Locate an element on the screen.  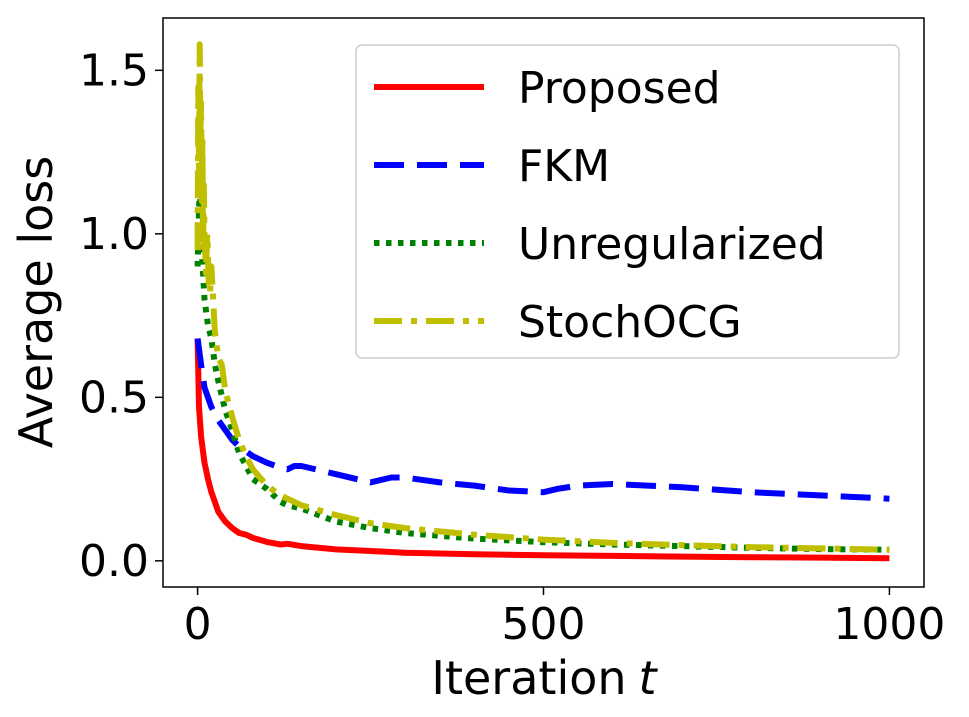
x-axis-title-variable: t is located at coordinates (649, 678).